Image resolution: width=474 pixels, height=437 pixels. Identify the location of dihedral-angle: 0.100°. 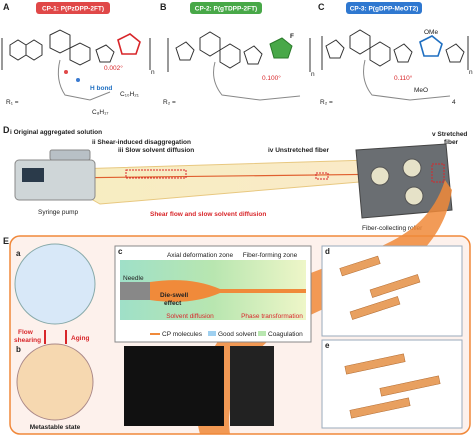
(271, 78).